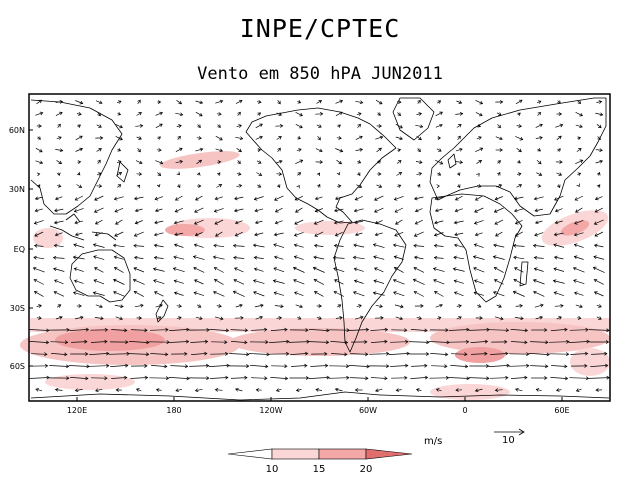 The image size is (640, 494). Describe the element at coordinates (521, 432) in the screenshot. I see `reference-arrow-head` at that location.